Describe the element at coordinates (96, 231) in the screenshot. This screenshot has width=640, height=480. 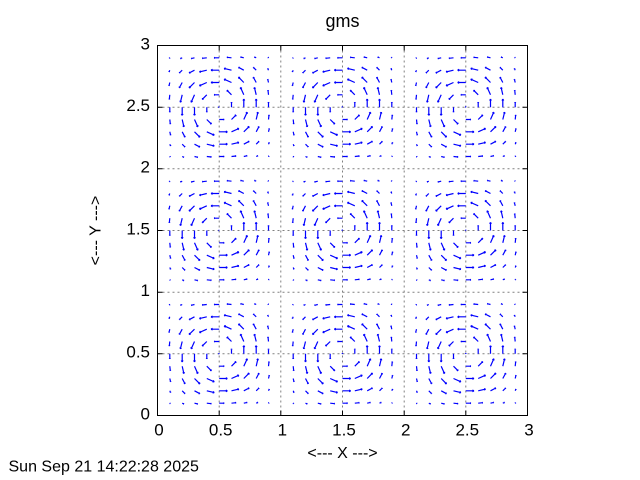
I see `svg-text: <--- Y --->` at that location.